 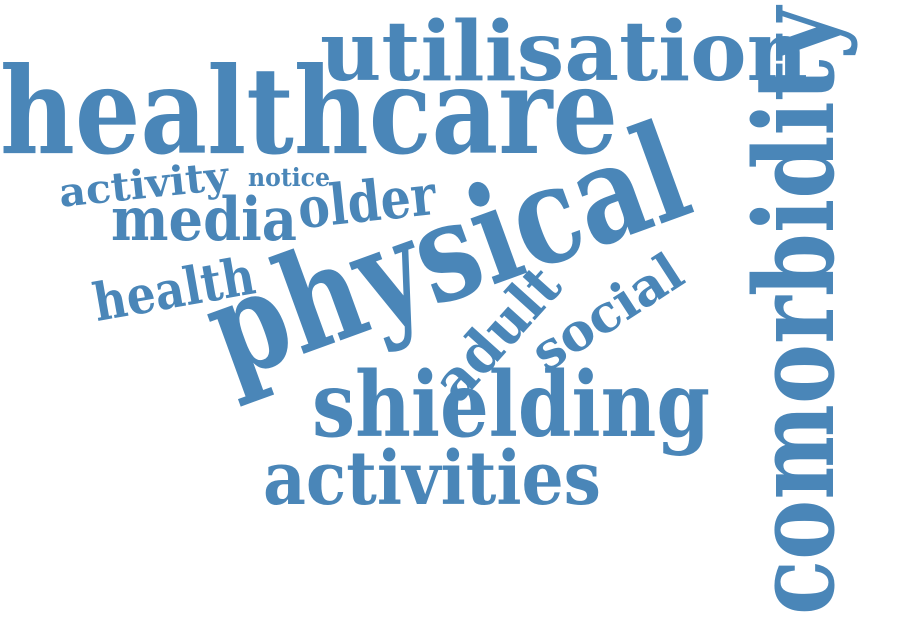 I want to click on svg-text: media, so click(x=204, y=220).